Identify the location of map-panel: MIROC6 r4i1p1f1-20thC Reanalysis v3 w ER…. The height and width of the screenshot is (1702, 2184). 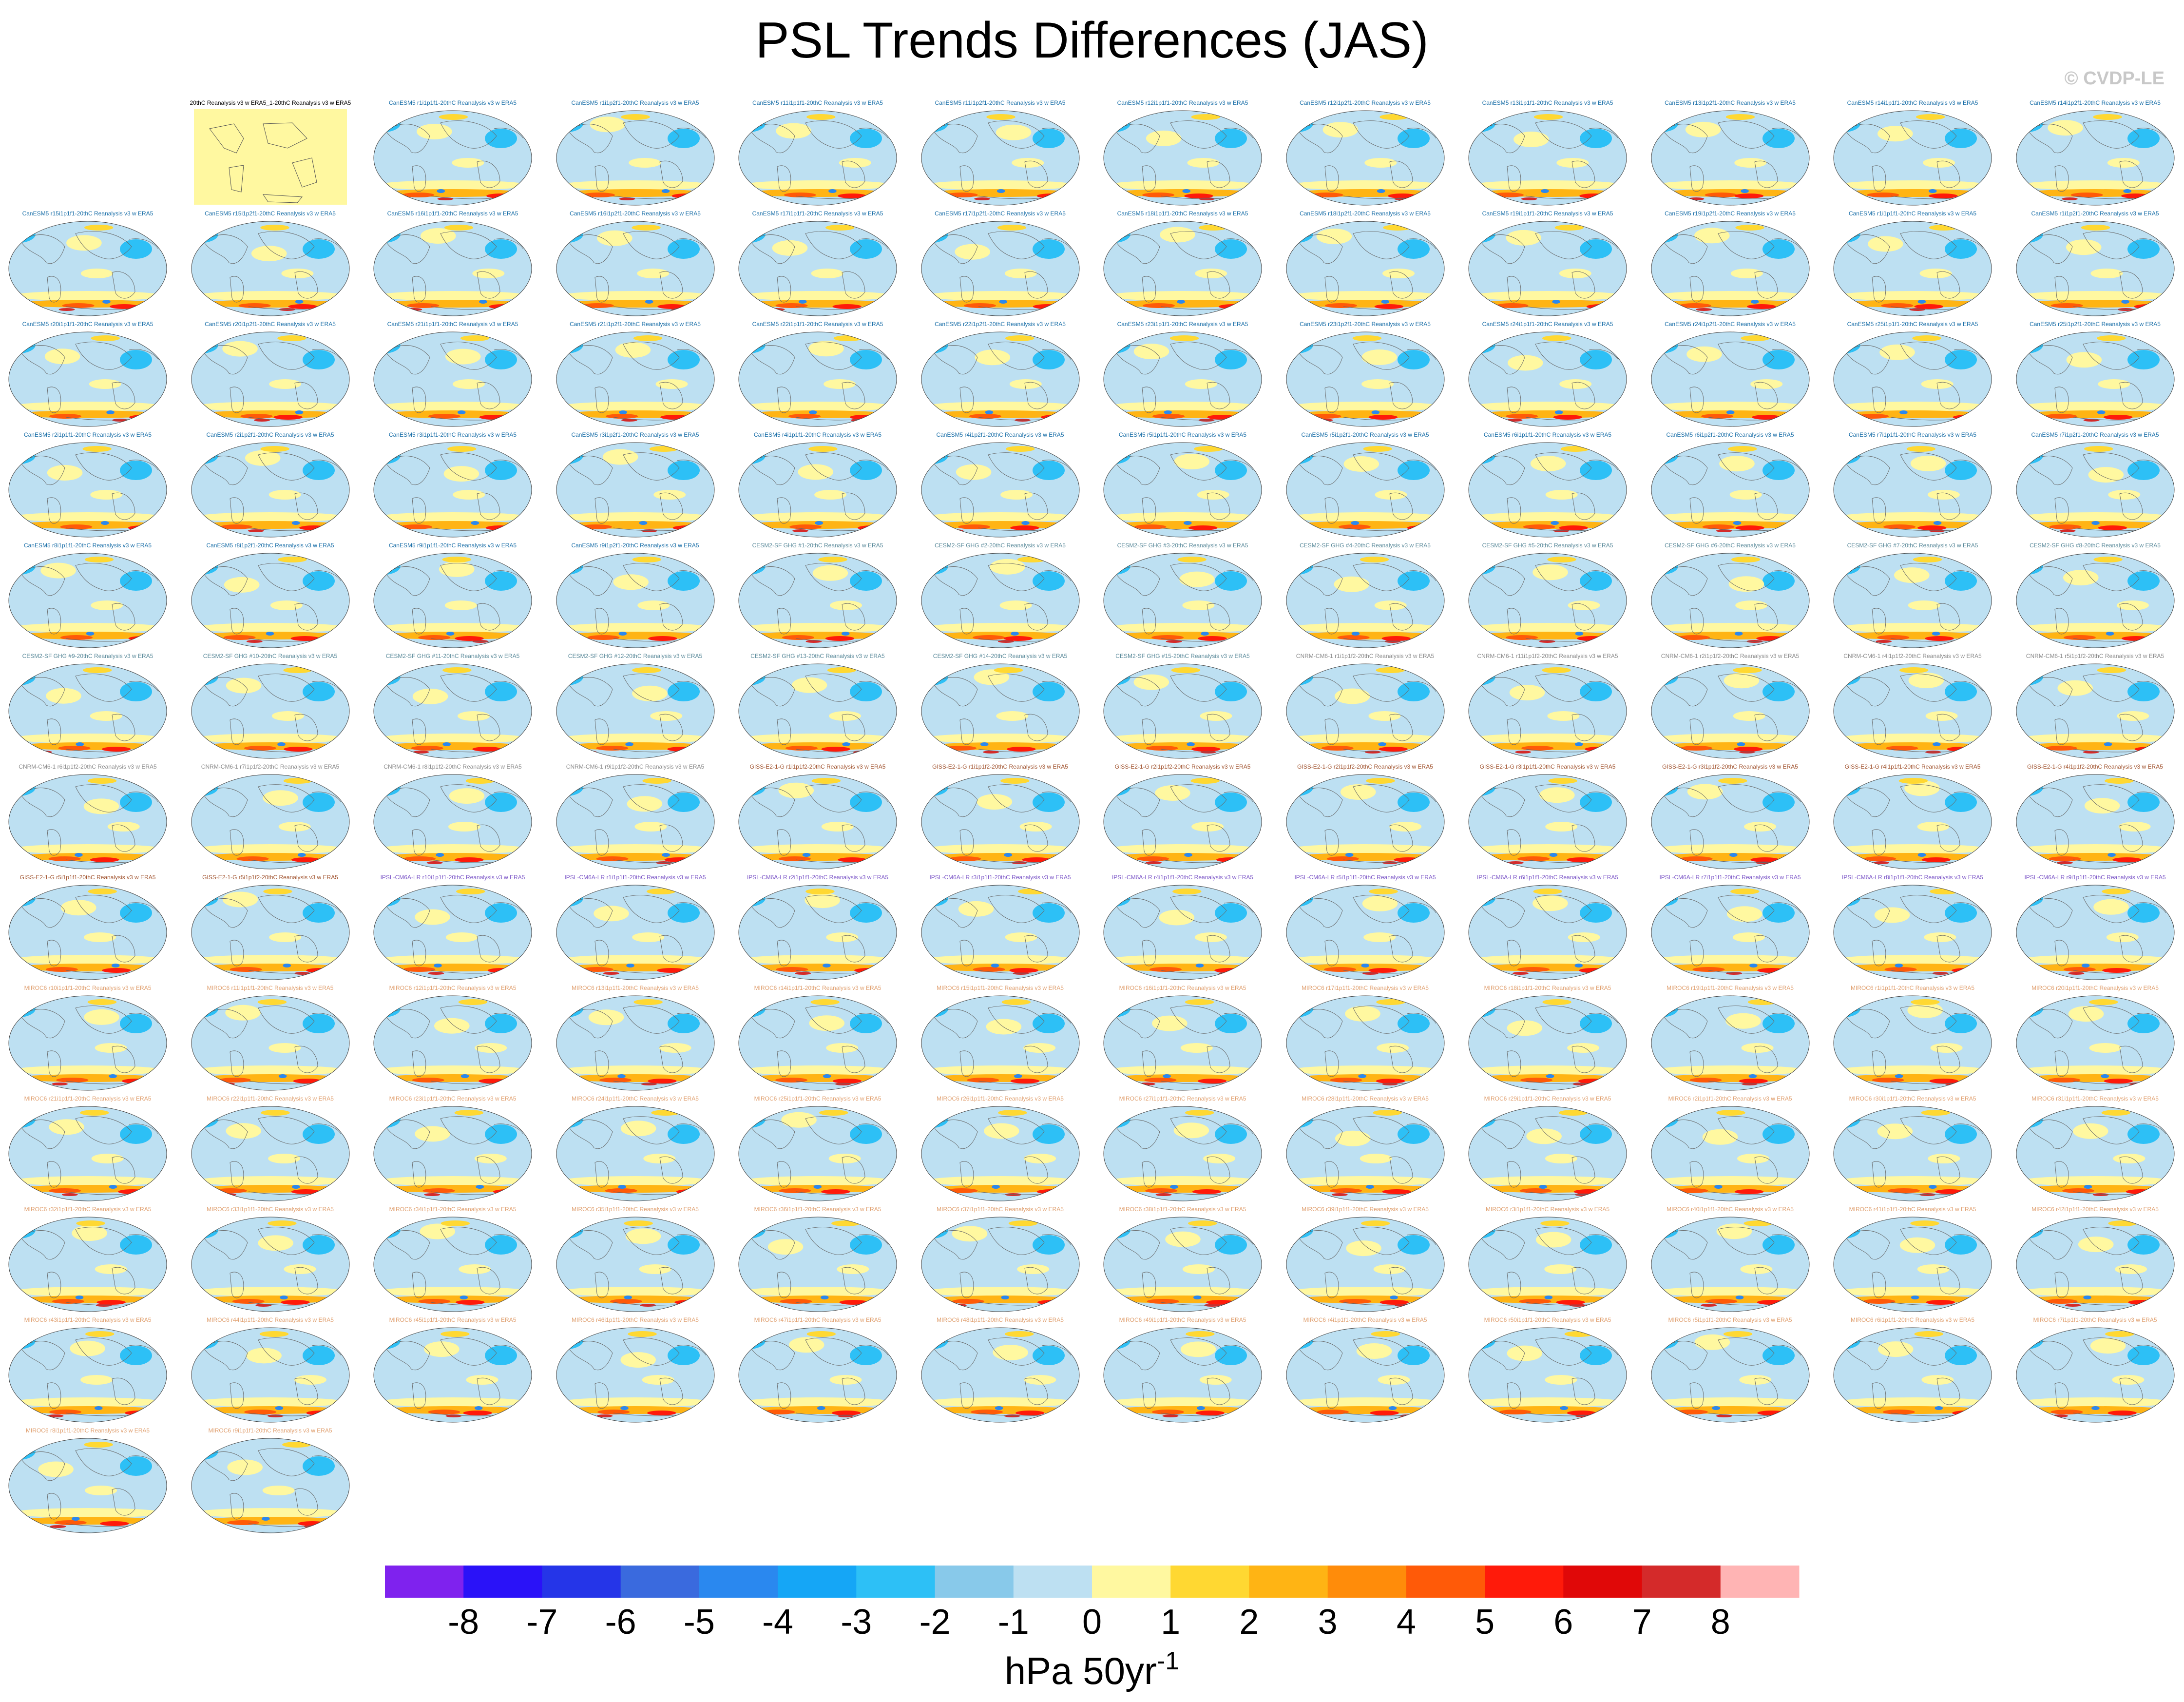
(1365, 1371).